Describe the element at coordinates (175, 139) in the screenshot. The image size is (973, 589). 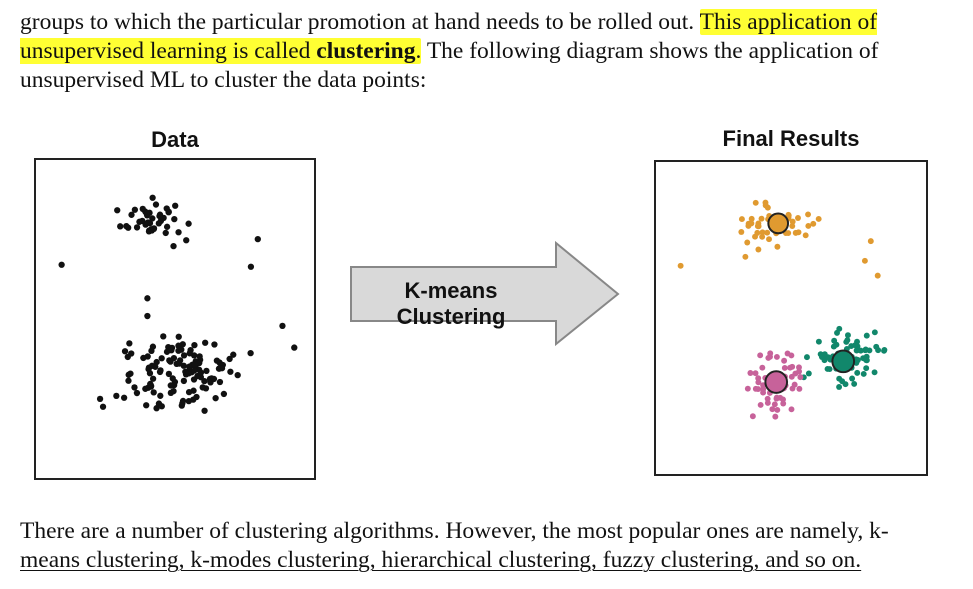
I see `figure-title-data: Data` at that location.